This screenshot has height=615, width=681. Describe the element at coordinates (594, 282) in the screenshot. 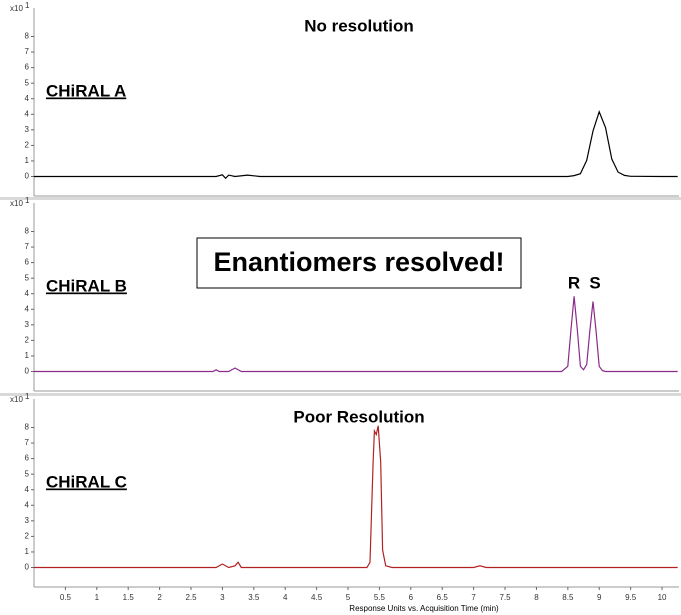

I see `peak-label: S` at that location.